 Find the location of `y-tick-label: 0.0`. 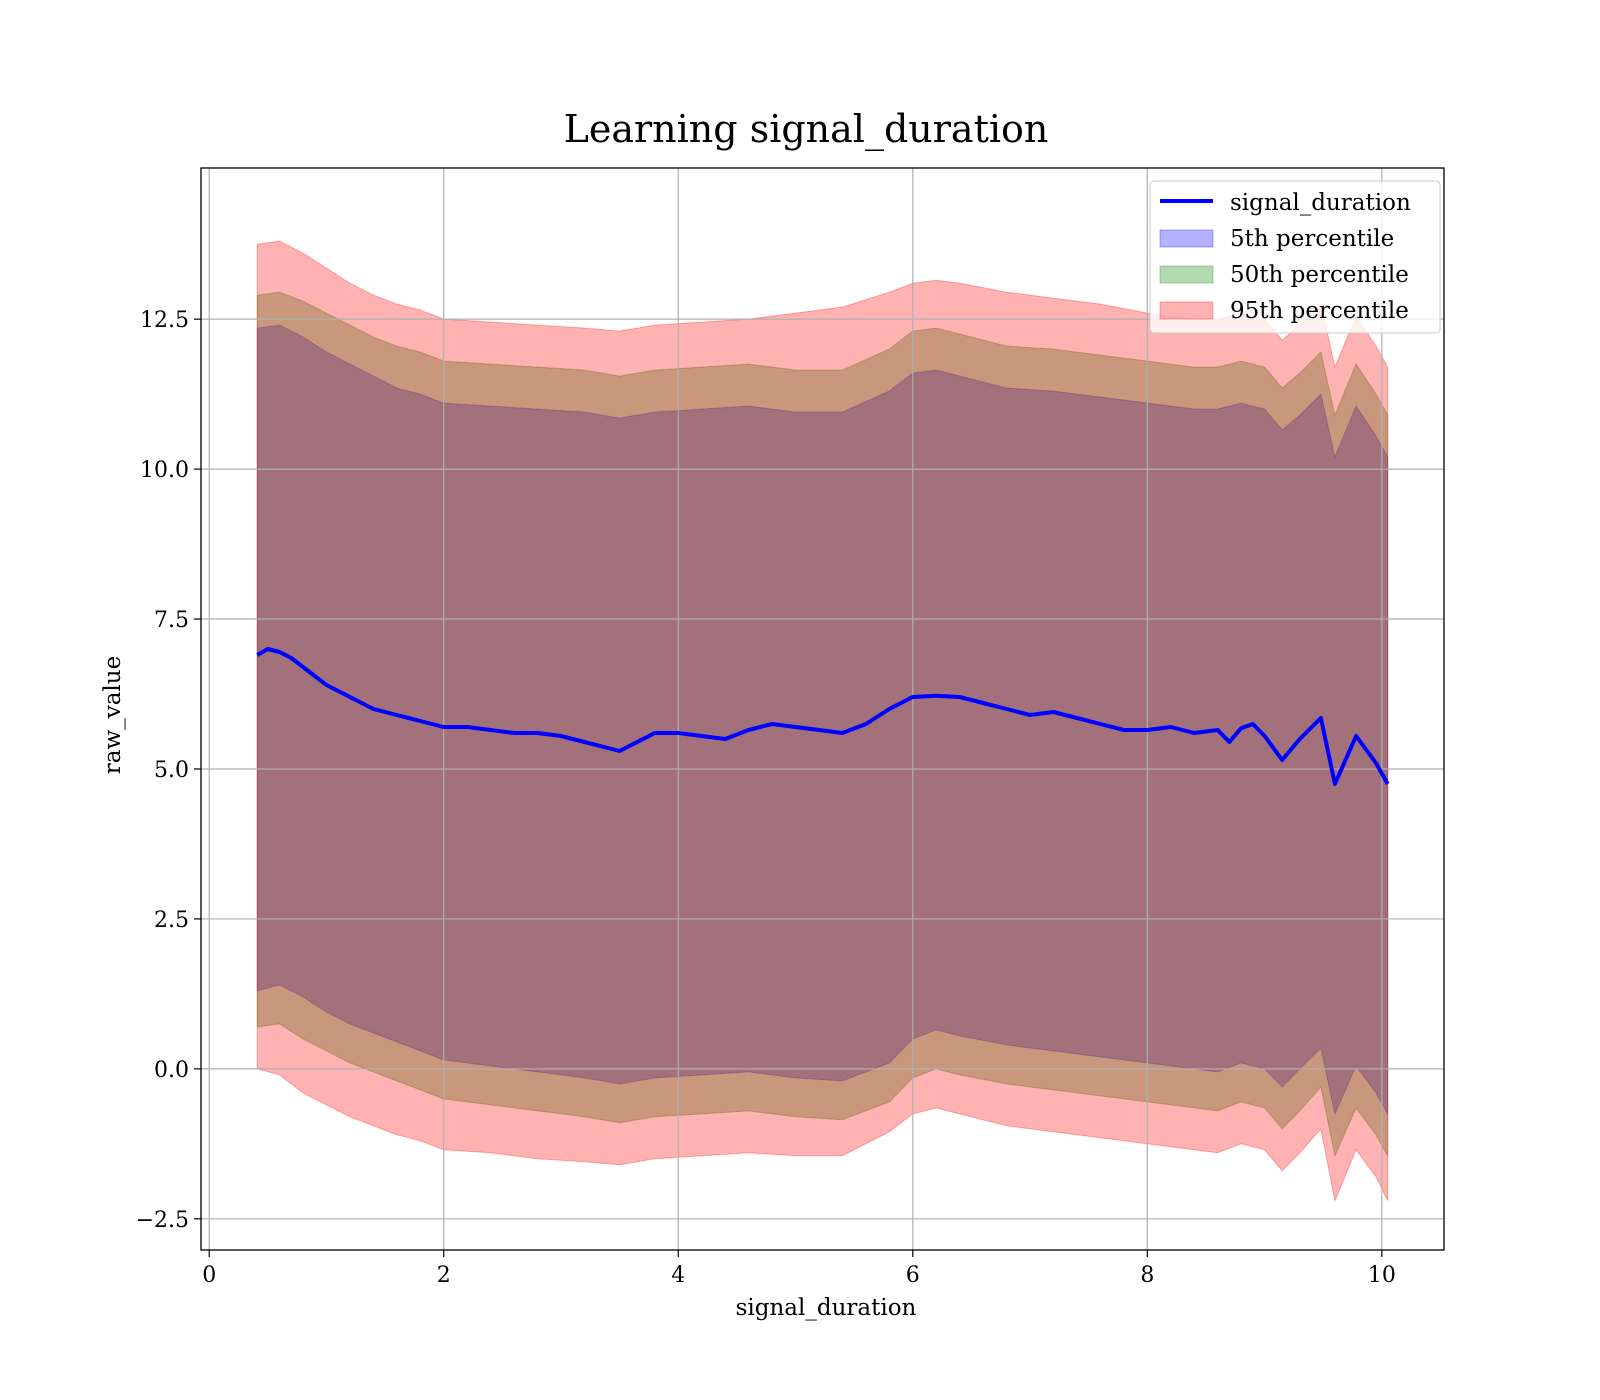

y-tick-label: 0.0 is located at coordinates (171, 1070).